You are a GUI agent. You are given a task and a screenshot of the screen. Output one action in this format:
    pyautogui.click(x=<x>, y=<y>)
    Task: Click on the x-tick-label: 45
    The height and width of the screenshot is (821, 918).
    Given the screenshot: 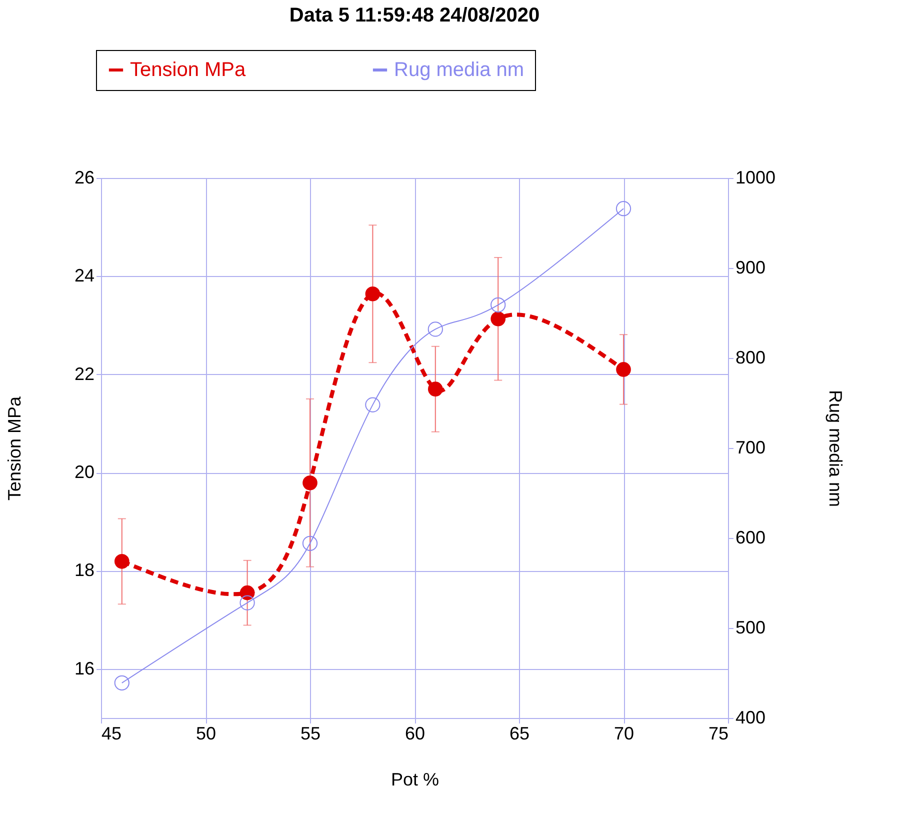 What is the action you would take?
    pyautogui.click(x=112, y=734)
    